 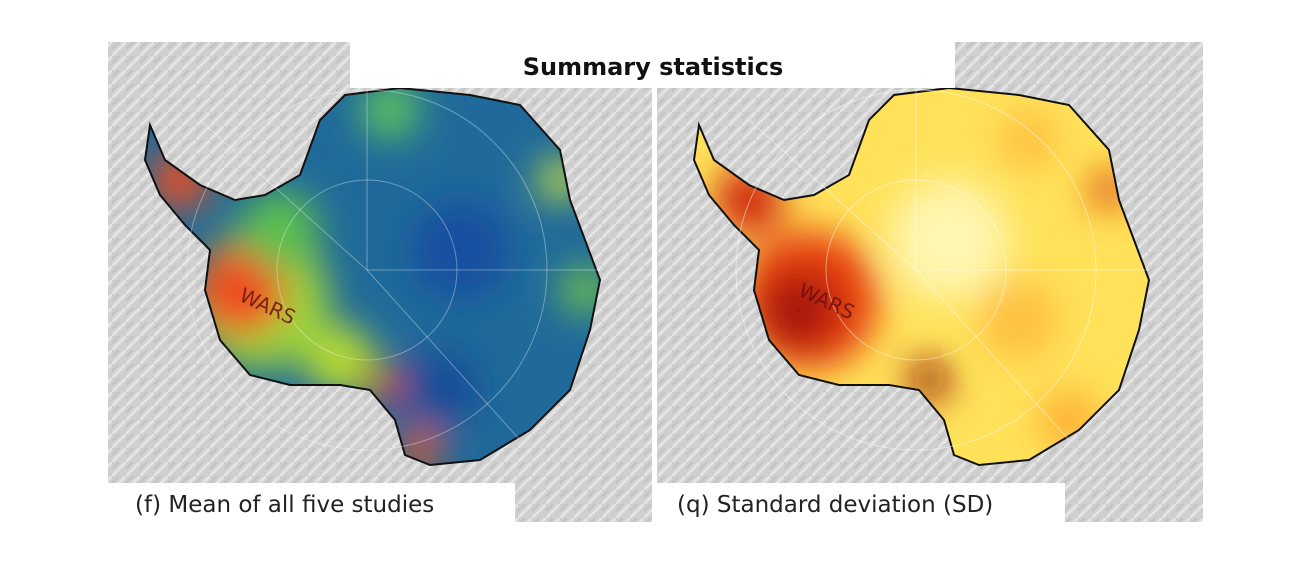 What do you see at coordinates (653, 67) in the screenshot?
I see `figure-title: Summary statistics` at bounding box center [653, 67].